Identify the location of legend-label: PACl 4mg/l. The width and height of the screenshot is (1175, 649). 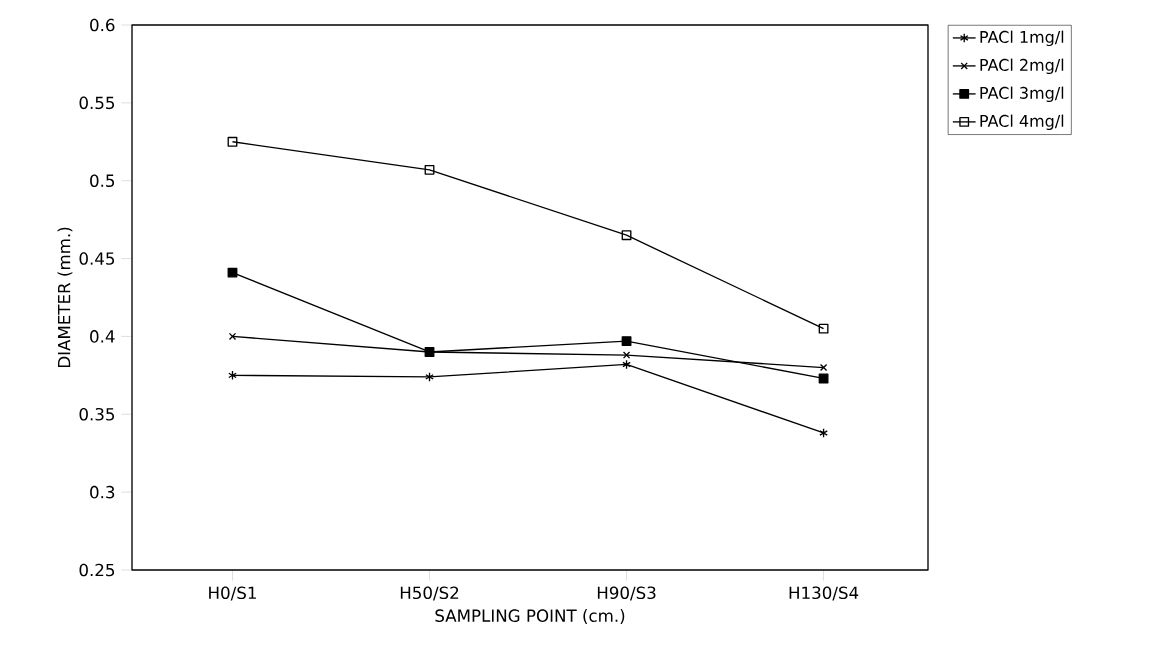
(1022, 122).